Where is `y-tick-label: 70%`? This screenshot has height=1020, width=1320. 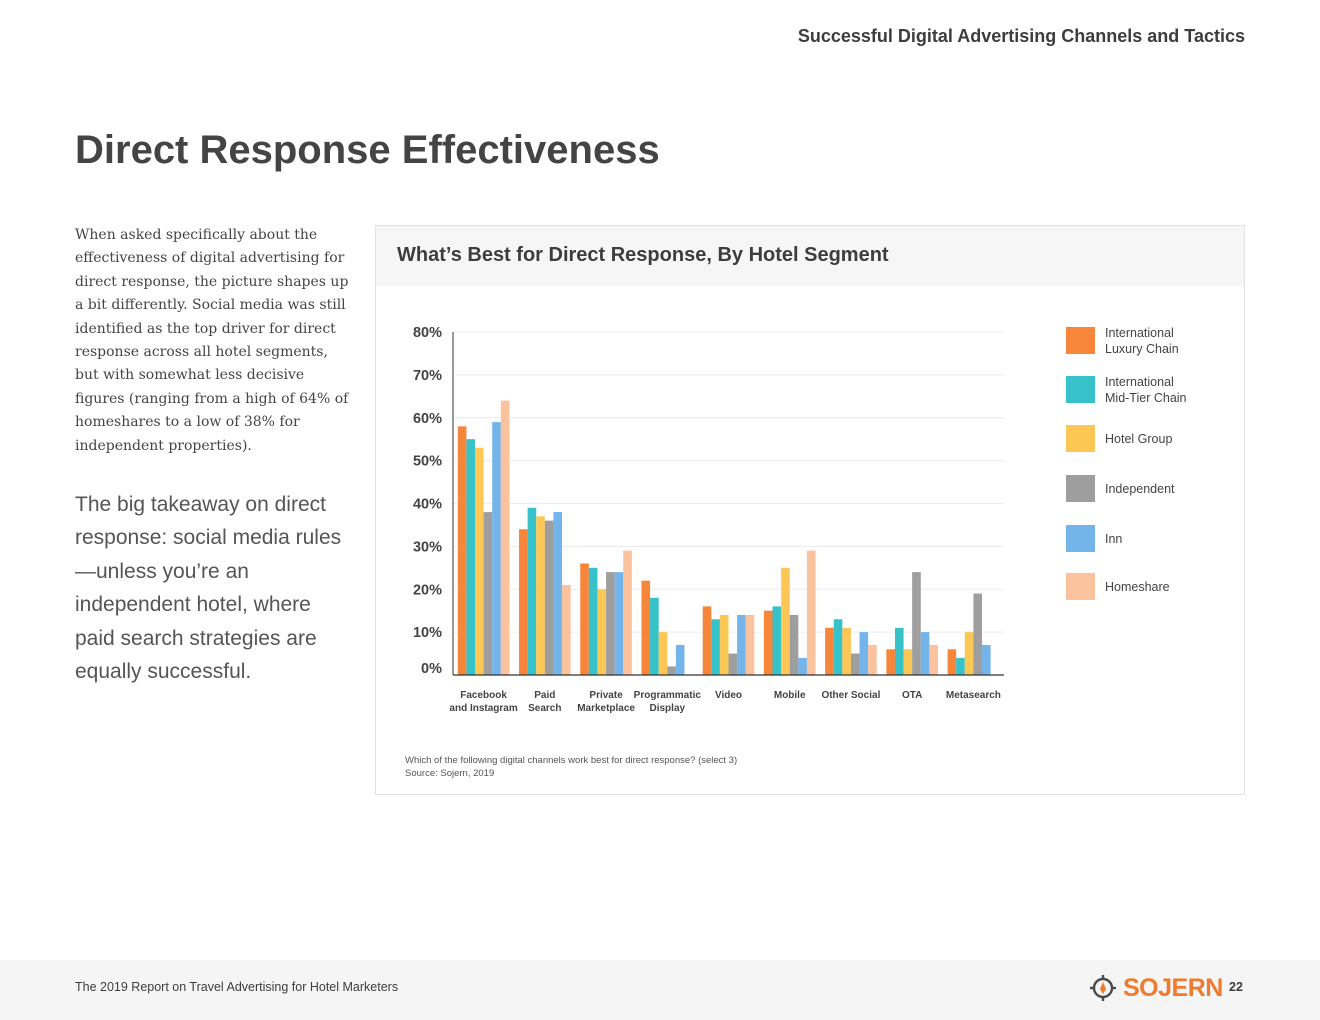
y-tick-label: 70% is located at coordinates (427, 376).